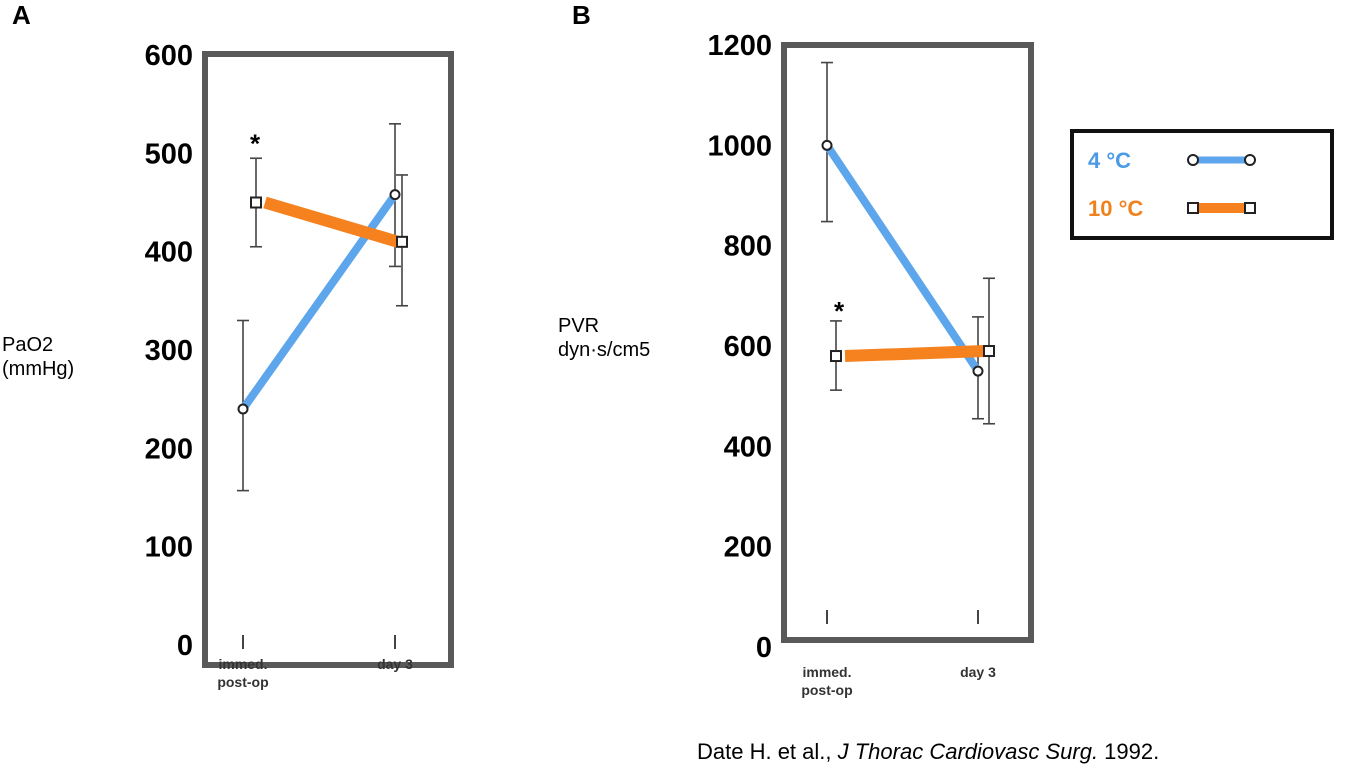  I want to click on citation-year: 1992., so click(1129, 751).